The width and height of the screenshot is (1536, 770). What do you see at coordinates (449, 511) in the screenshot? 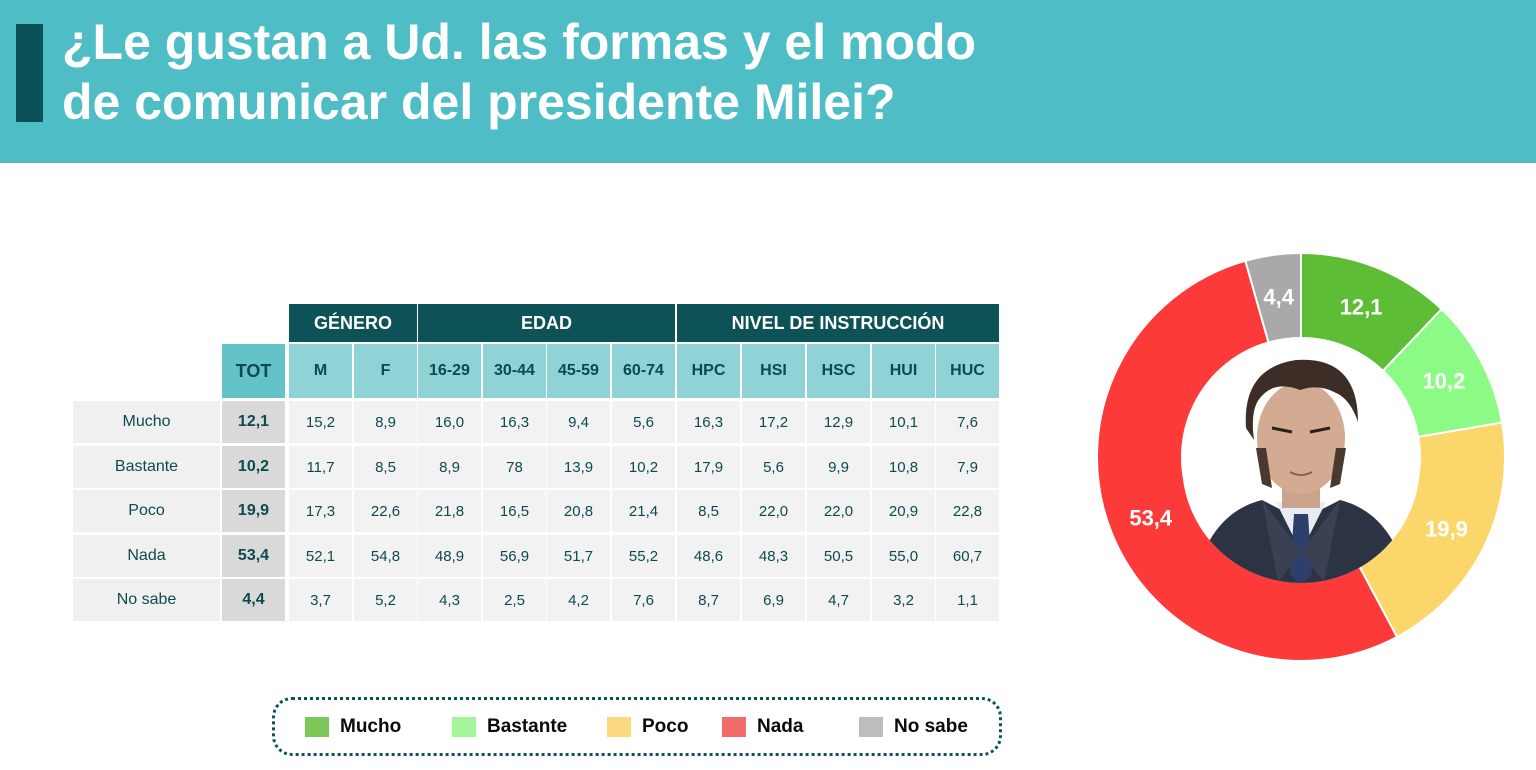
I see `table-cell: 21,8` at bounding box center [449, 511].